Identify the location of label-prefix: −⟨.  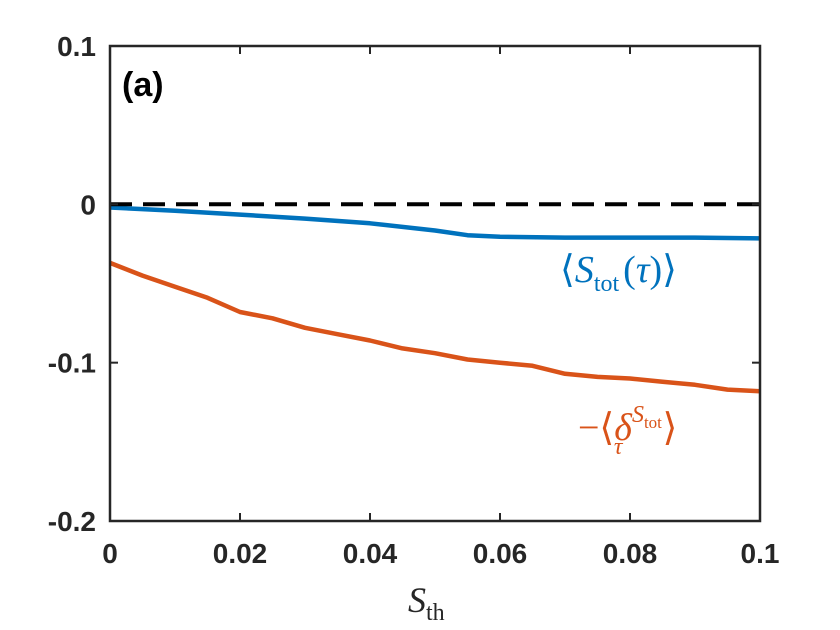
(596, 428).